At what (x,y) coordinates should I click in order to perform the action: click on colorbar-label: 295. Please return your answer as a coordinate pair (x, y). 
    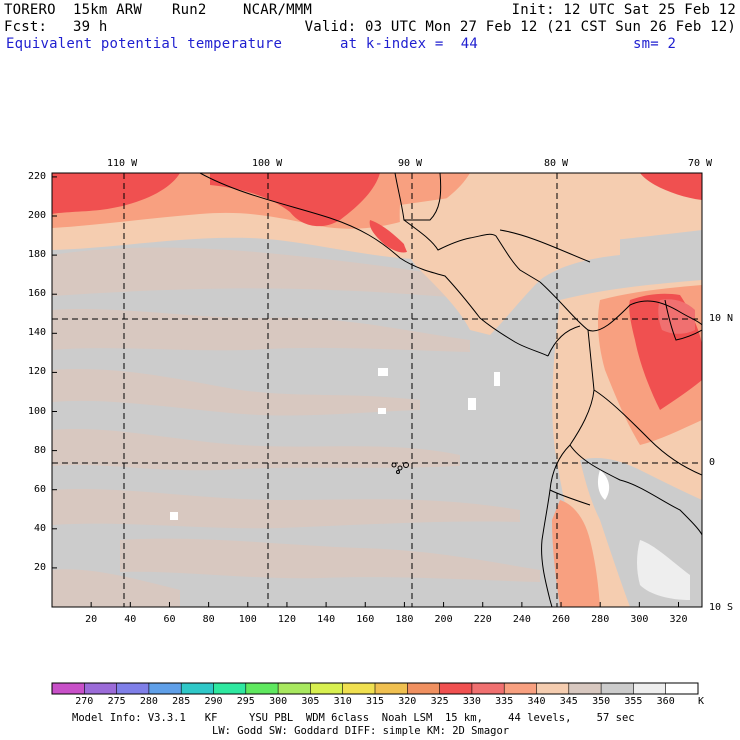
    Looking at the image, I should click on (245, 701).